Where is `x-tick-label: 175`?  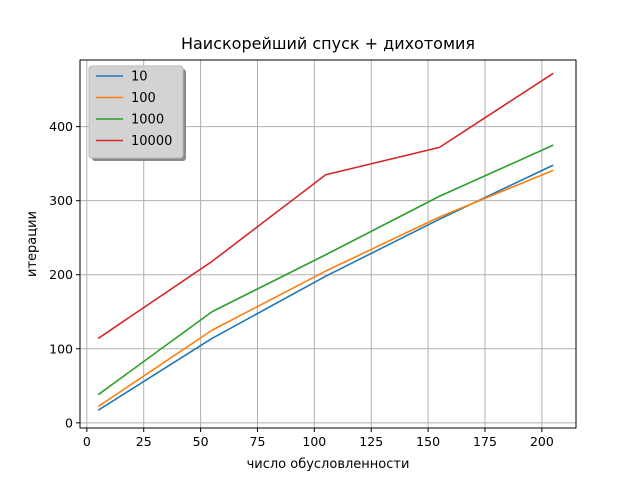 x-tick-label: 175 is located at coordinates (485, 441).